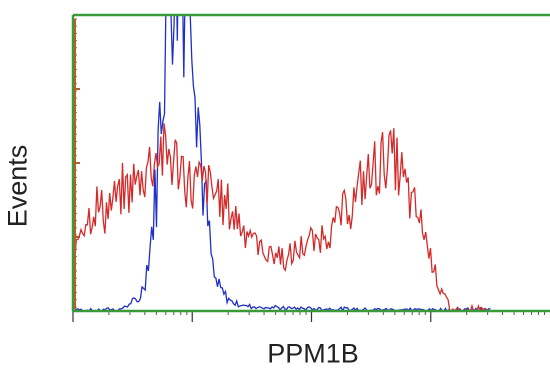 The width and height of the screenshot is (550, 370). Describe the element at coordinates (313, 353) in the screenshot. I see `x-axis-label: PPM1B` at that location.